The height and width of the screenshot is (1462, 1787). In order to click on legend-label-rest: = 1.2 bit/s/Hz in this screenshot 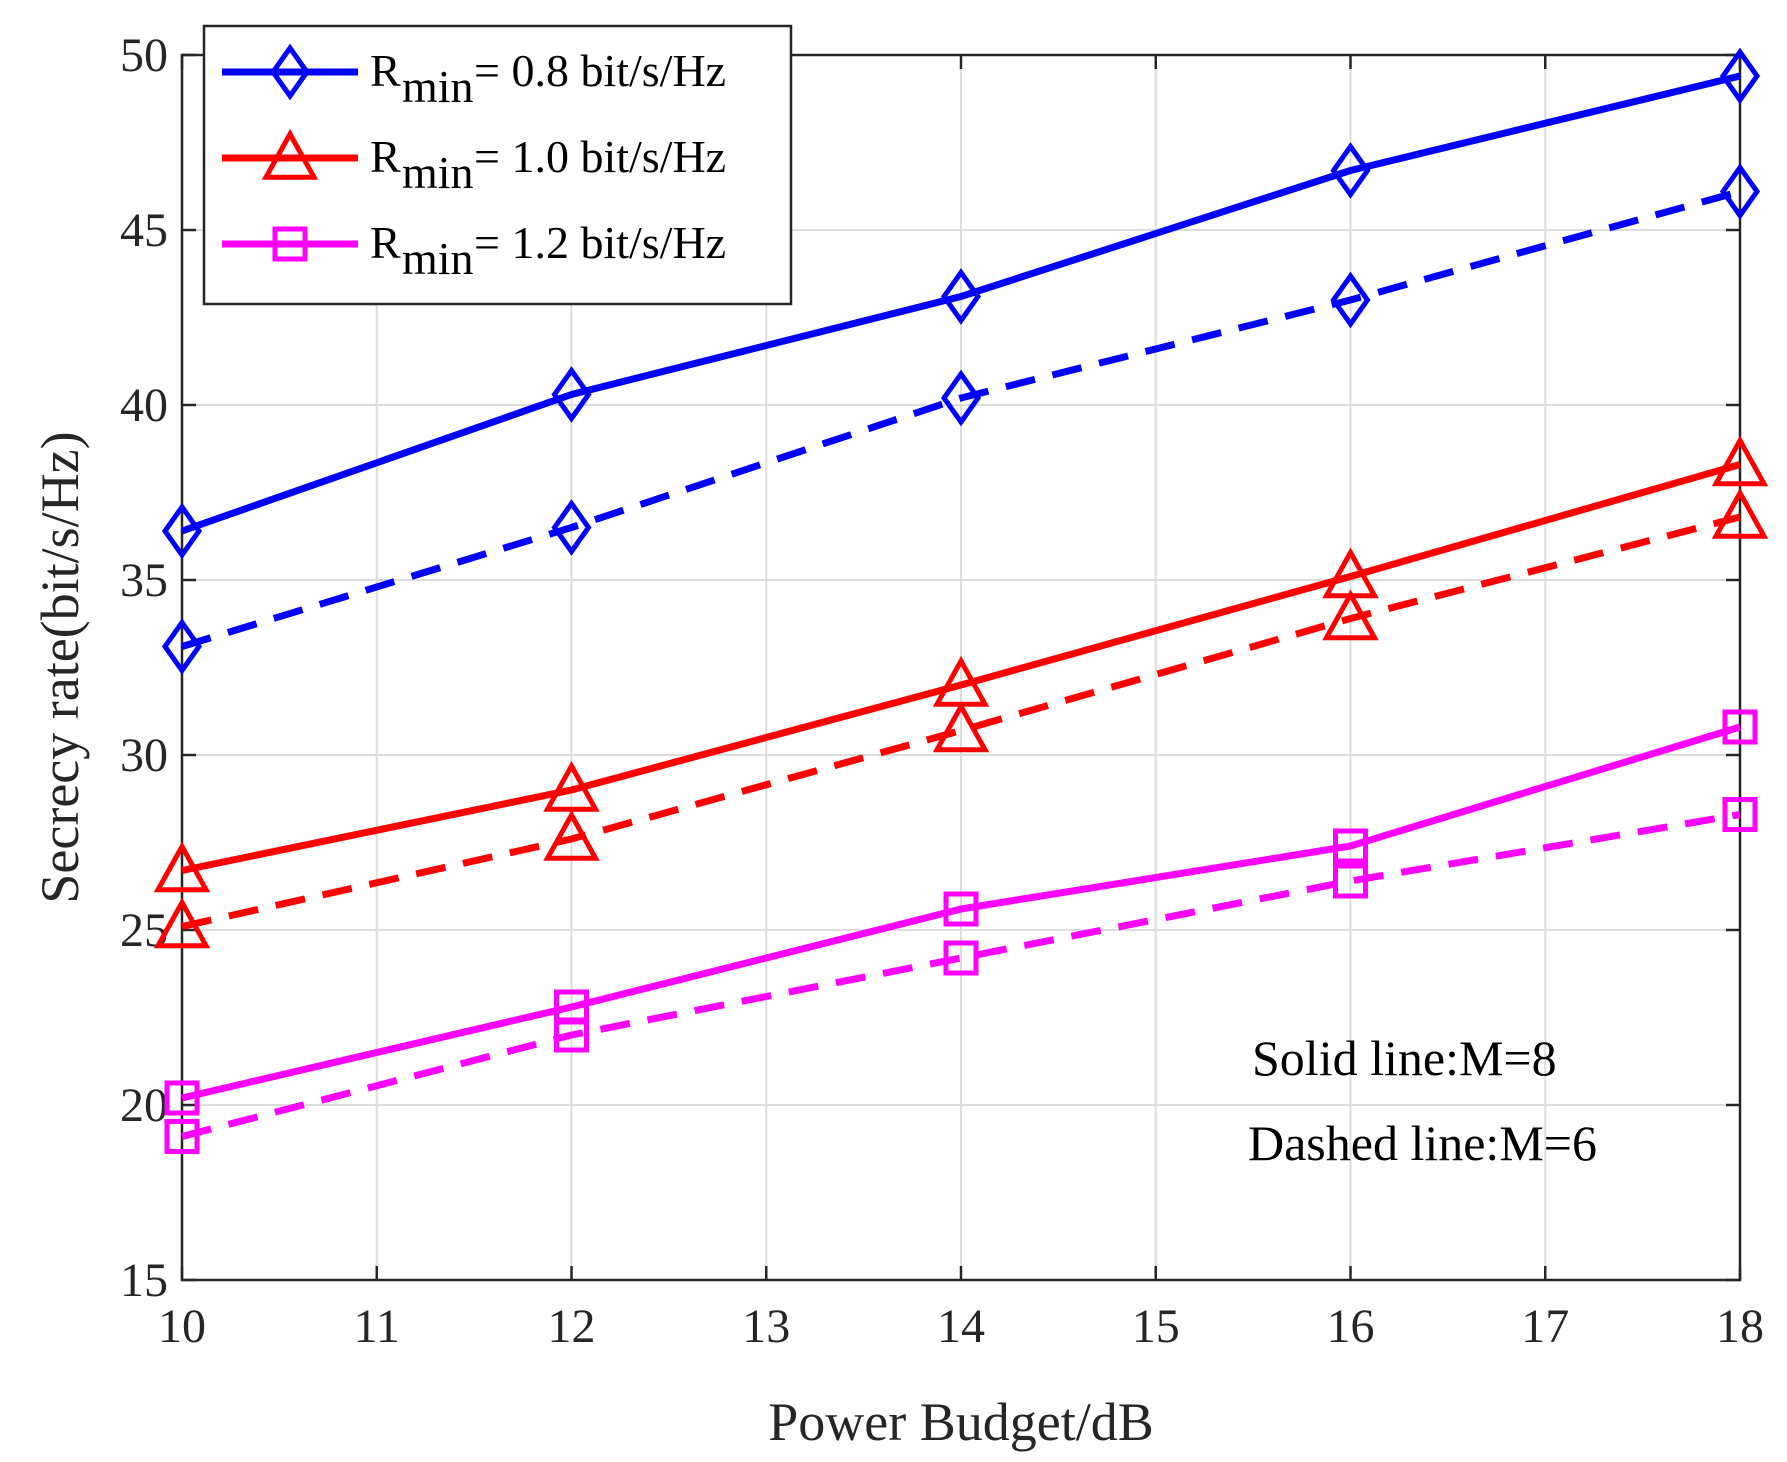, I will do `click(600, 242)`.